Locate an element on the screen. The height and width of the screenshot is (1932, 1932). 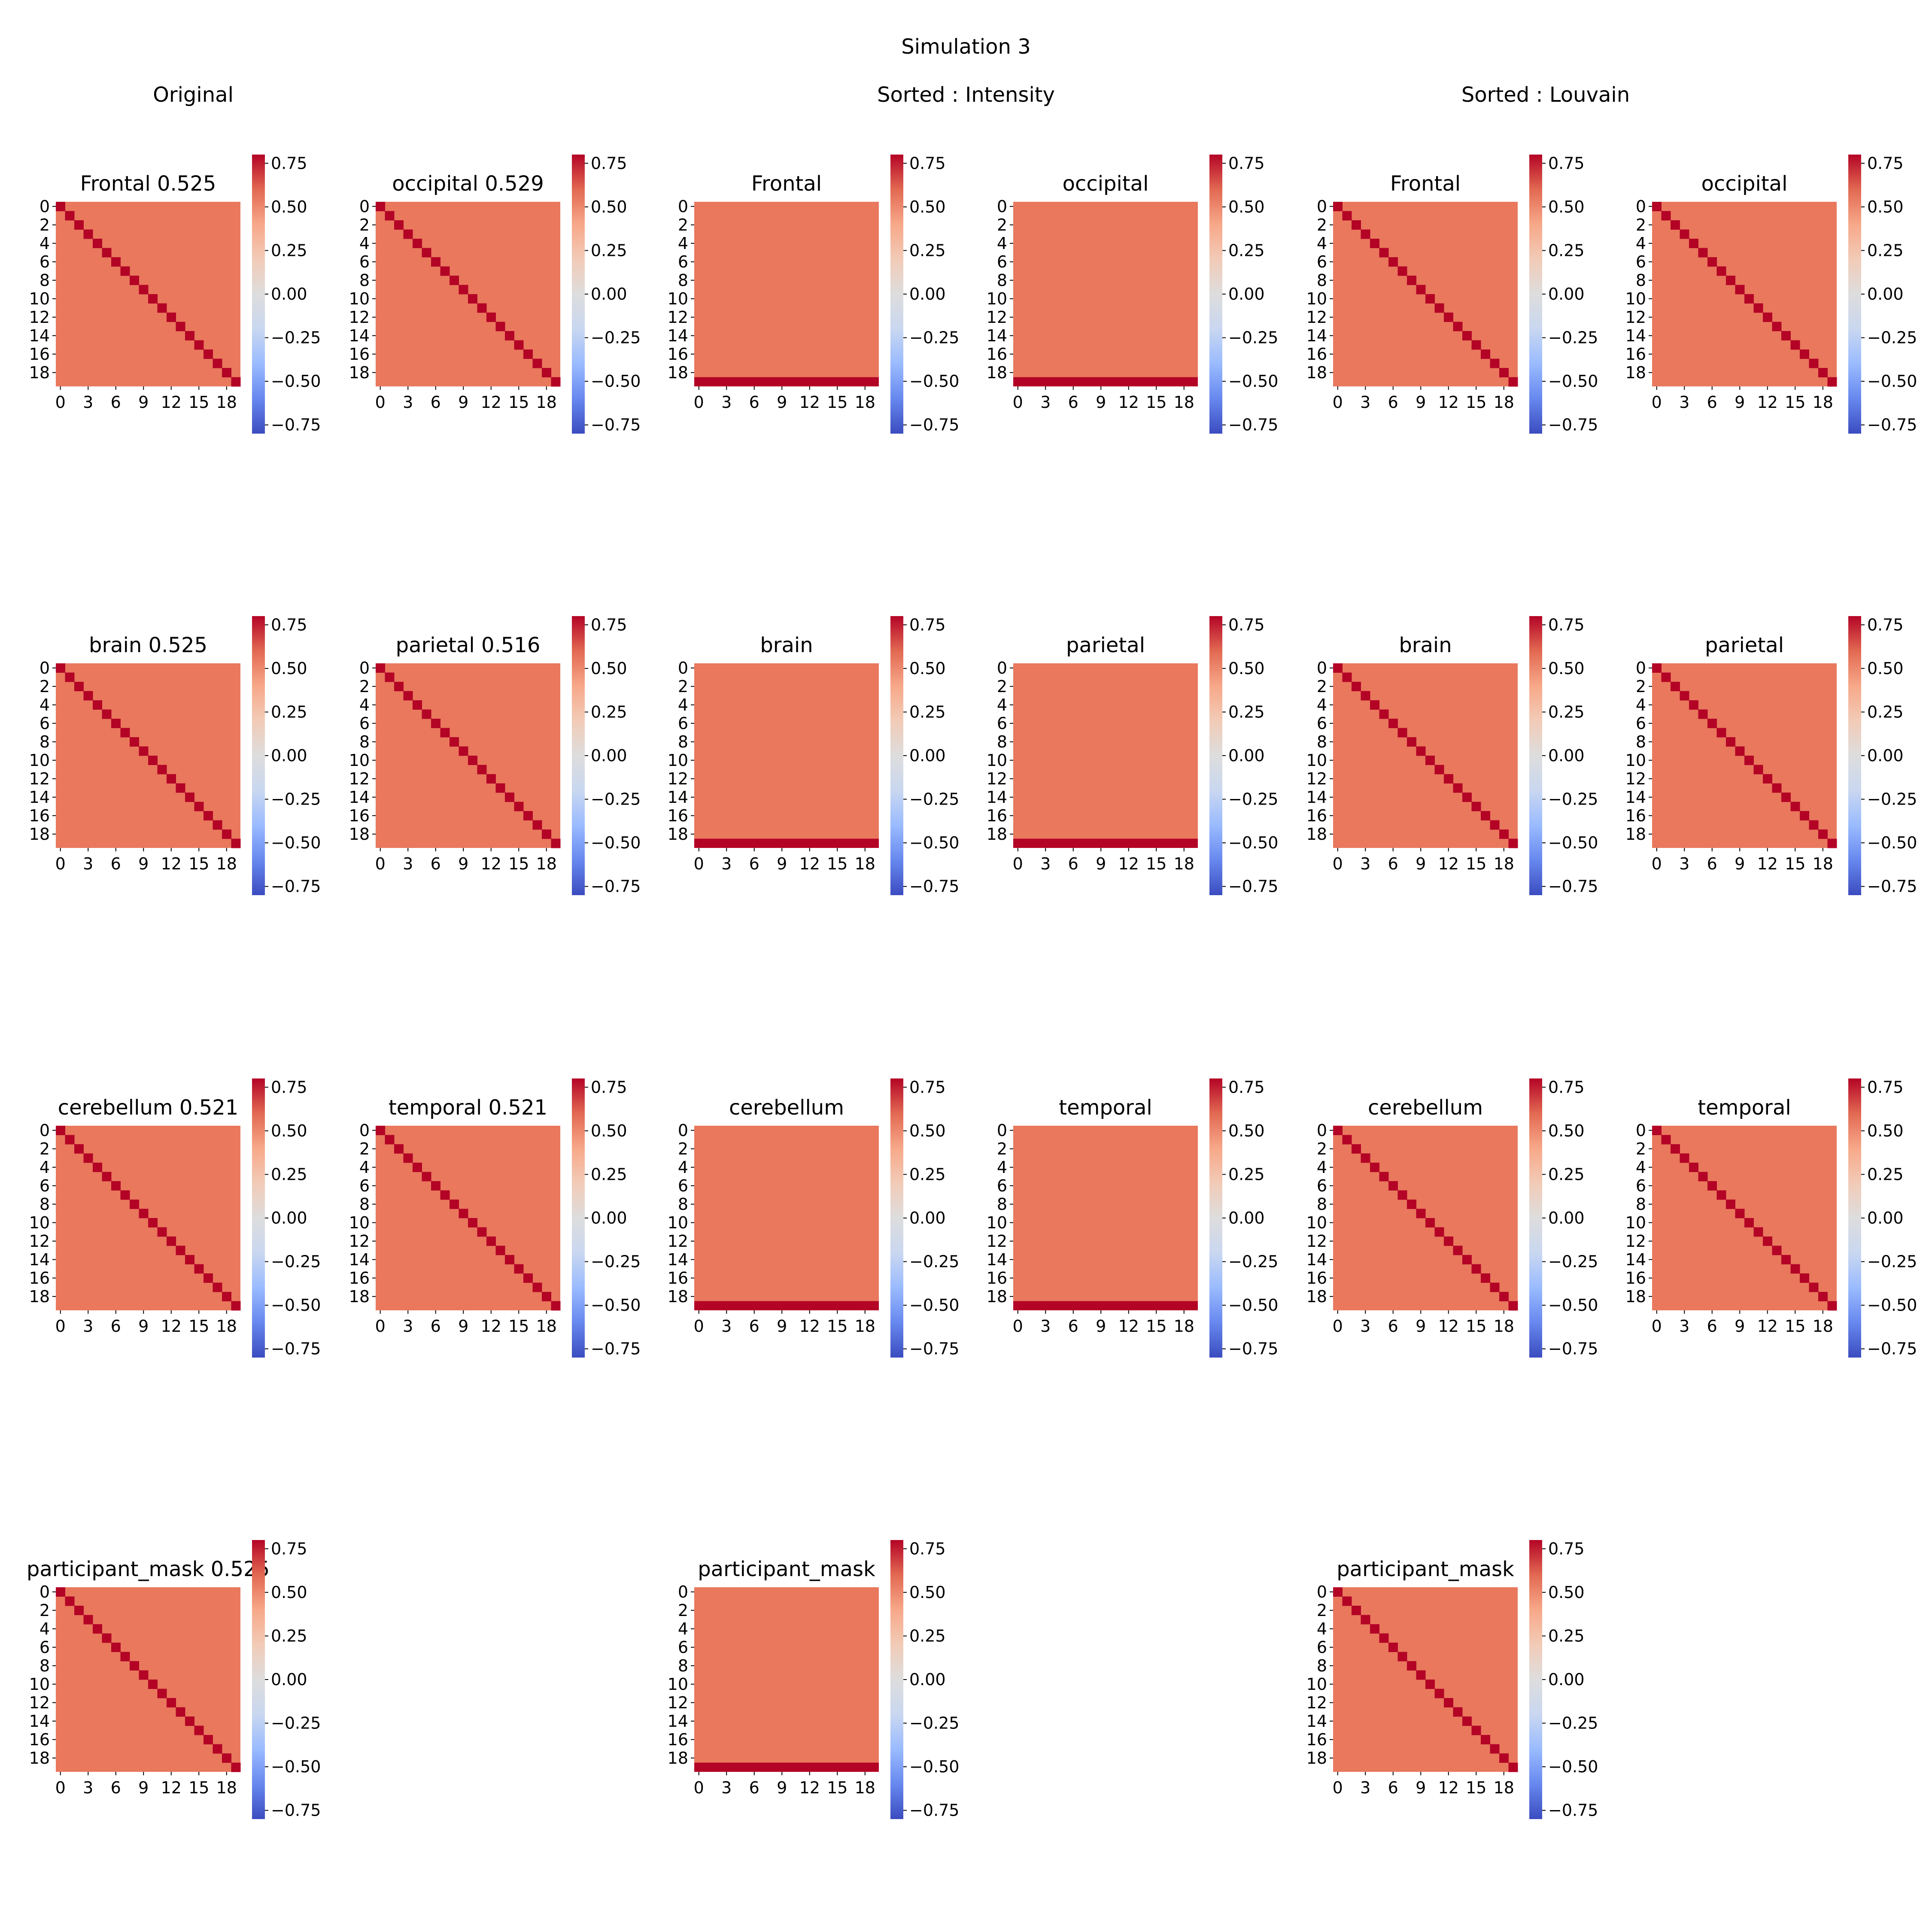
panel-title: cerebellum 0.521 is located at coordinates (148, 1108).